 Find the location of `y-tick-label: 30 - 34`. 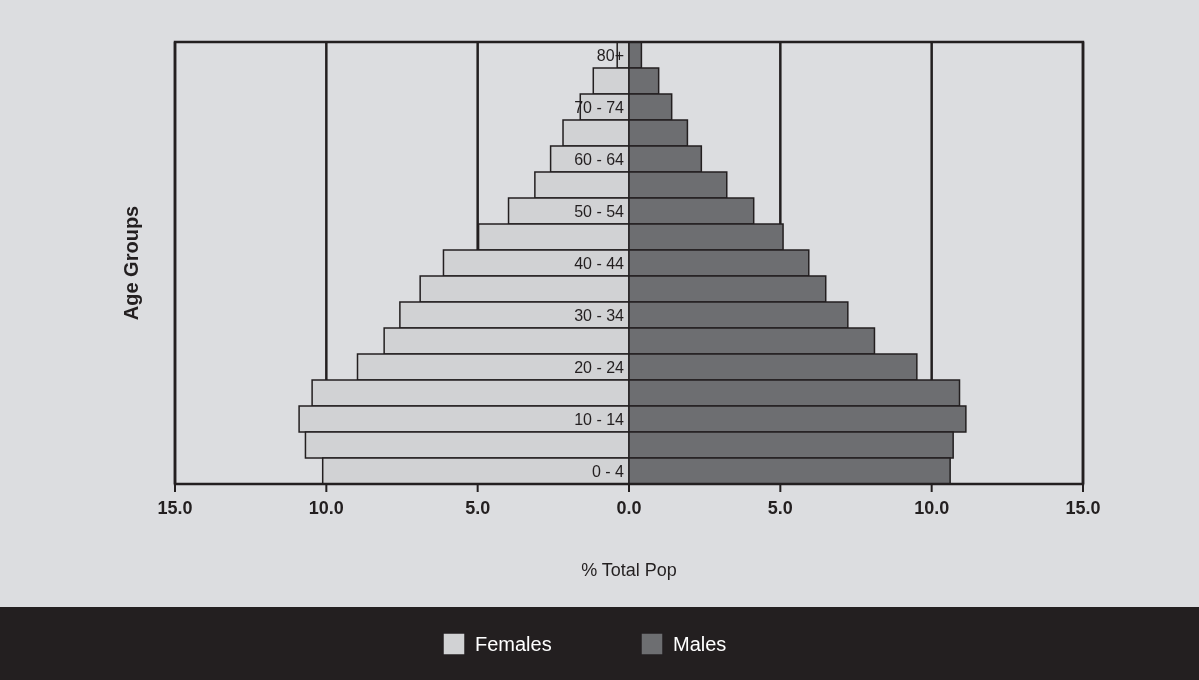

y-tick-label: 30 - 34 is located at coordinates (599, 315).